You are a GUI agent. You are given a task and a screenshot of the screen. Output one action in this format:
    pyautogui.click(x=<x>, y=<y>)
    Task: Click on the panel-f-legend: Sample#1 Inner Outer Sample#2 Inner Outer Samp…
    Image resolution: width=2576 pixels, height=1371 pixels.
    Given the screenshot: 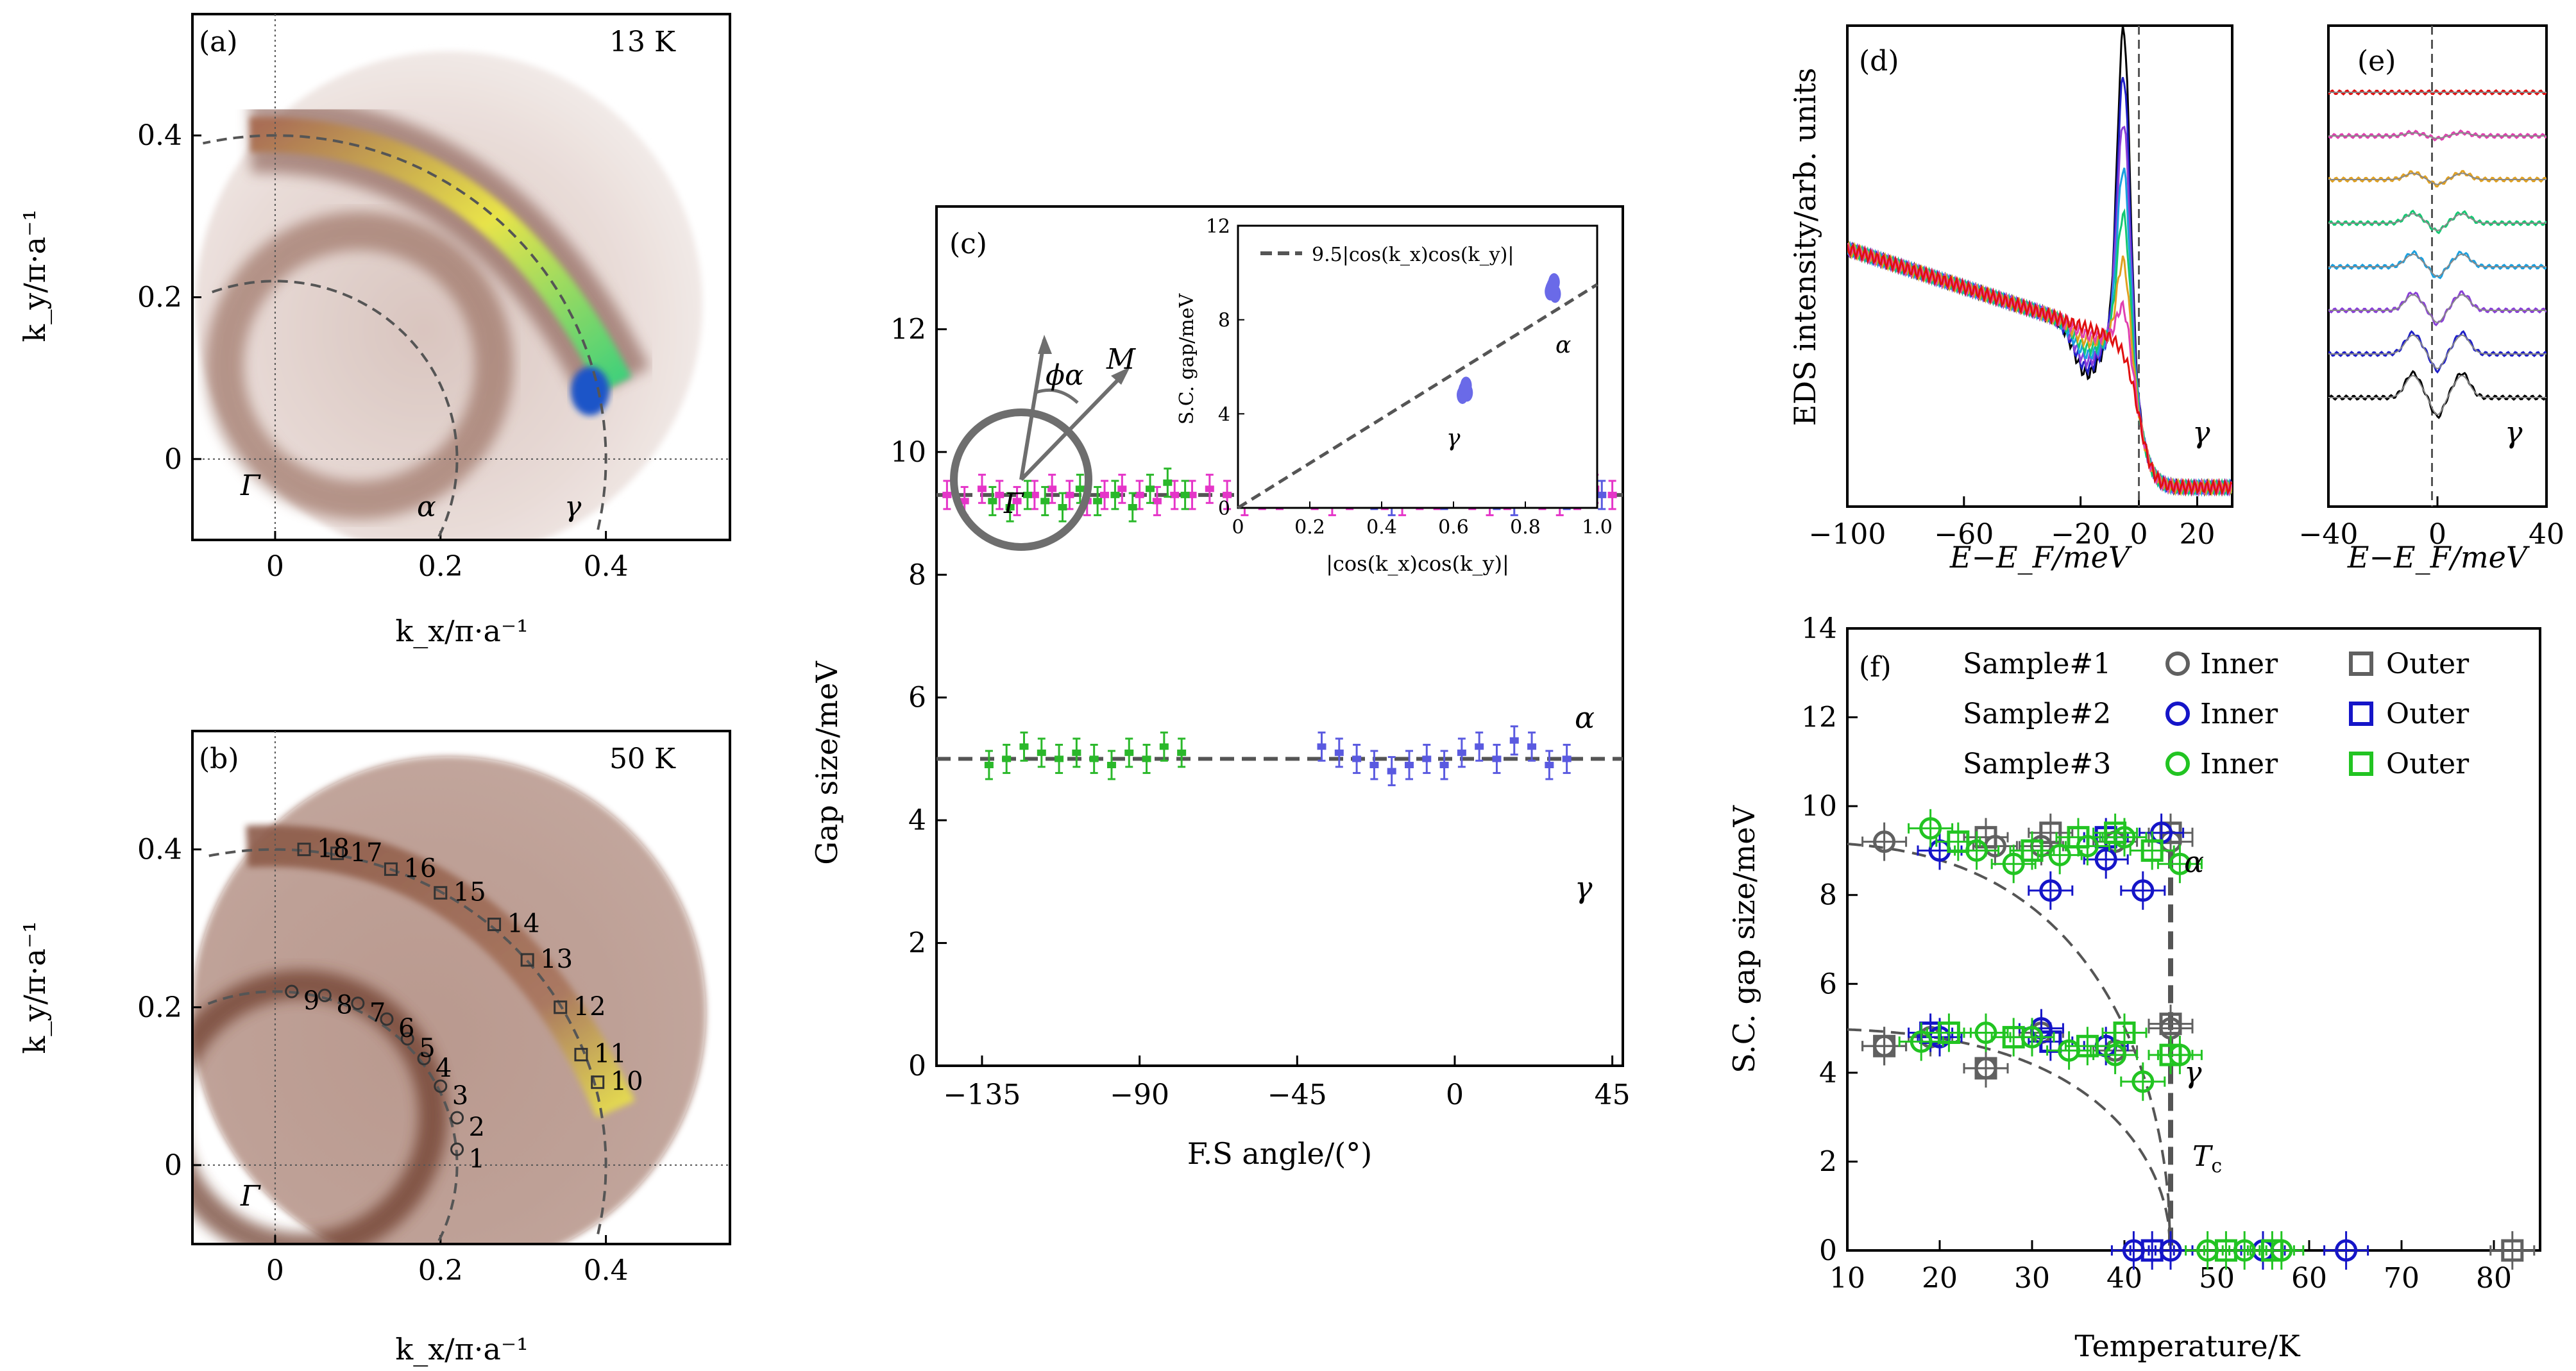 What is the action you would take?
    pyautogui.click(x=2216, y=714)
    